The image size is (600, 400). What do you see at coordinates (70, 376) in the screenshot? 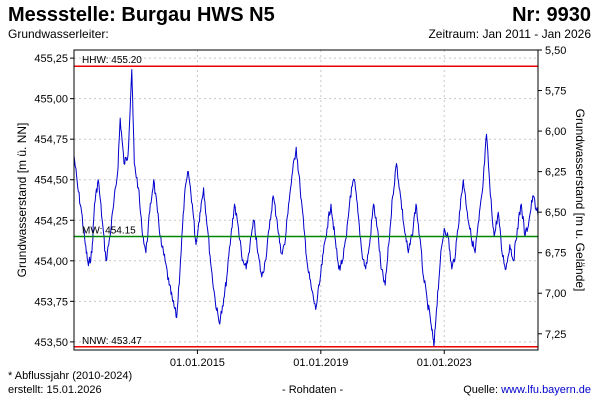
I see `footnote-runoff-year: * Abflussjahr (2010-2024)` at bounding box center [70, 376].